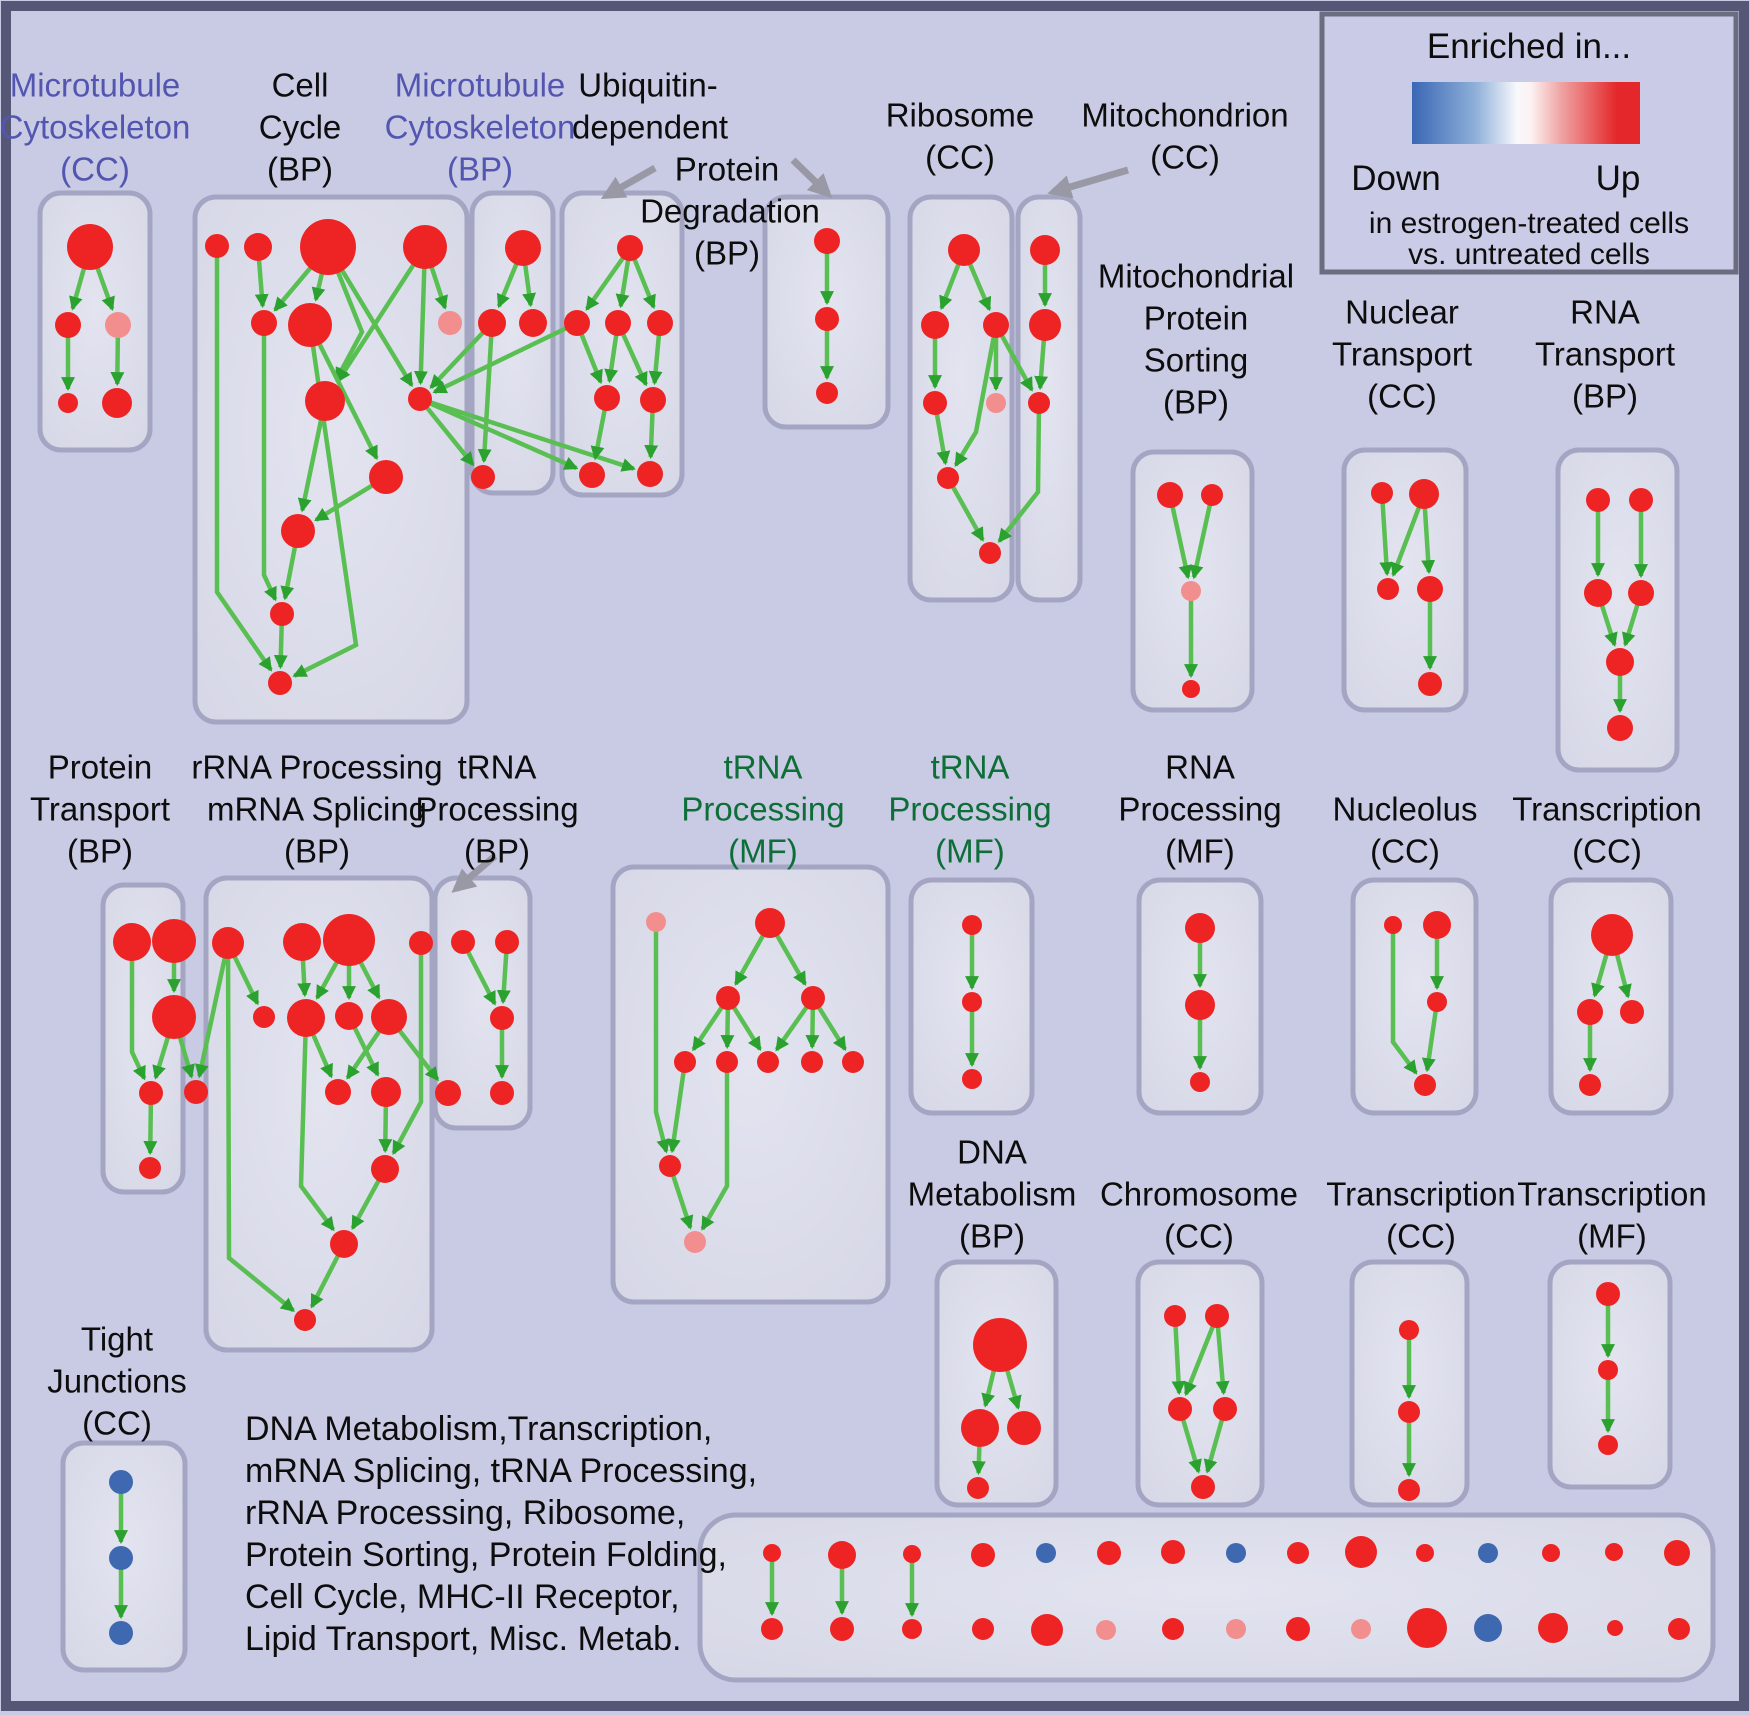 This screenshot has width=1750, height=1715. Describe the element at coordinates (677, 1107) in the screenshot. I see `edge-t4-t9` at that location.